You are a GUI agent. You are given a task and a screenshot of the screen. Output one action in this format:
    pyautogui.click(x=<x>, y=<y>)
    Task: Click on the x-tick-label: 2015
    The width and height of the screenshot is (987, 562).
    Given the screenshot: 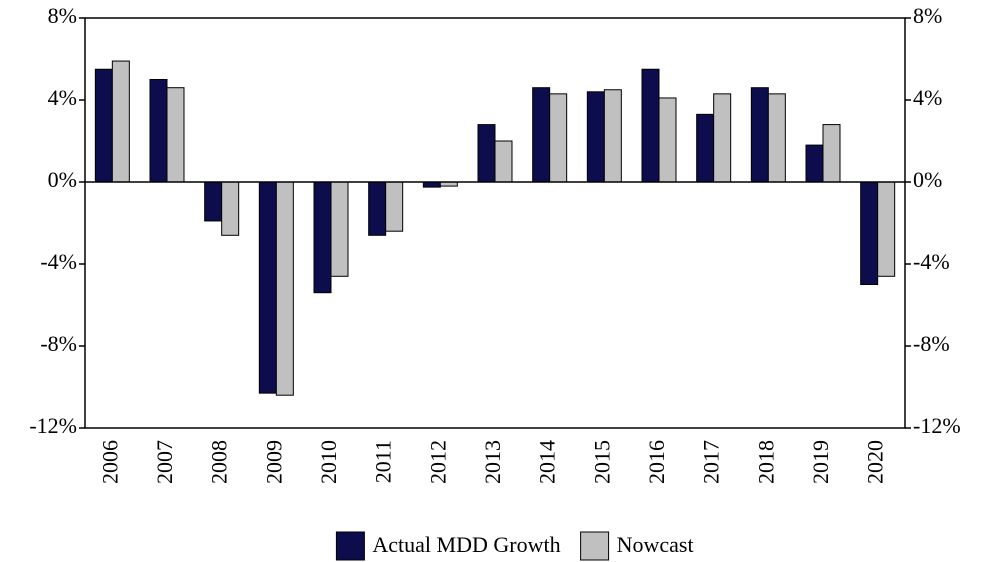 What is the action you would take?
    pyautogui.click(x=601, y=462)
    